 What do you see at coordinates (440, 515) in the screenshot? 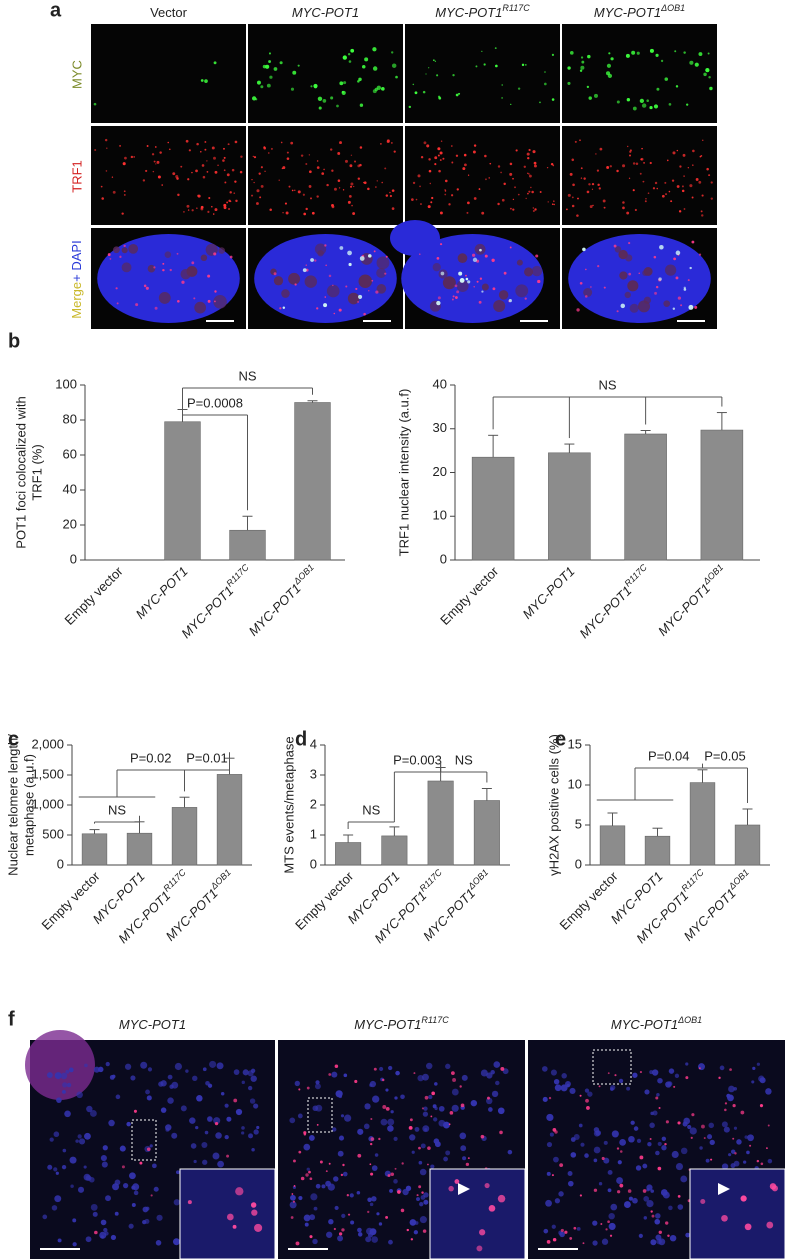
I see `y-tick-label: 10` at bounding box center [440, 515].